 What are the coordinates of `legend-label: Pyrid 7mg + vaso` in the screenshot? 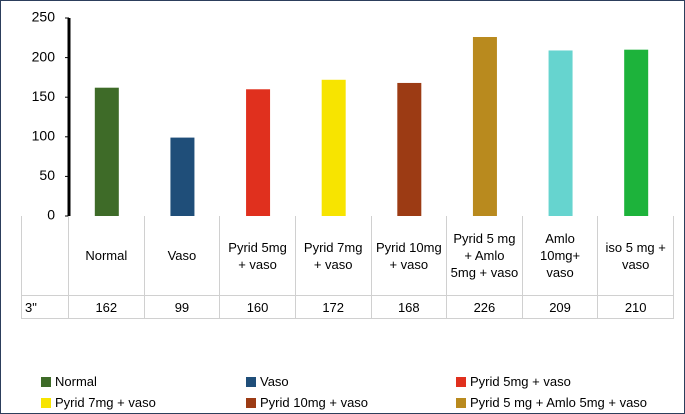 It's located at (105, 402).